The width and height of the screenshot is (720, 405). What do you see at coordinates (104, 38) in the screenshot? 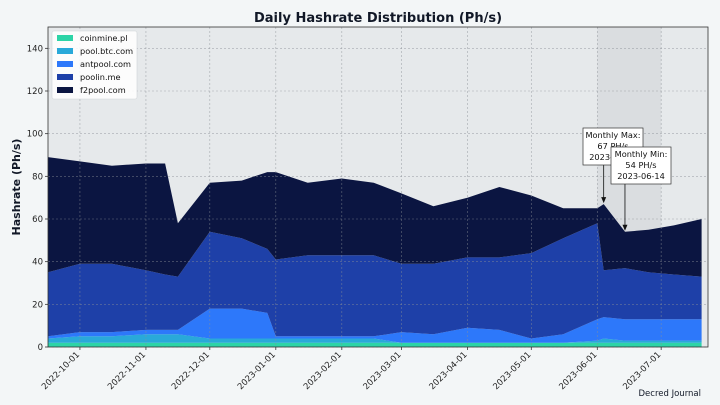
I see `legend-label: coinmine.pl` at bounding box center [104, 38].